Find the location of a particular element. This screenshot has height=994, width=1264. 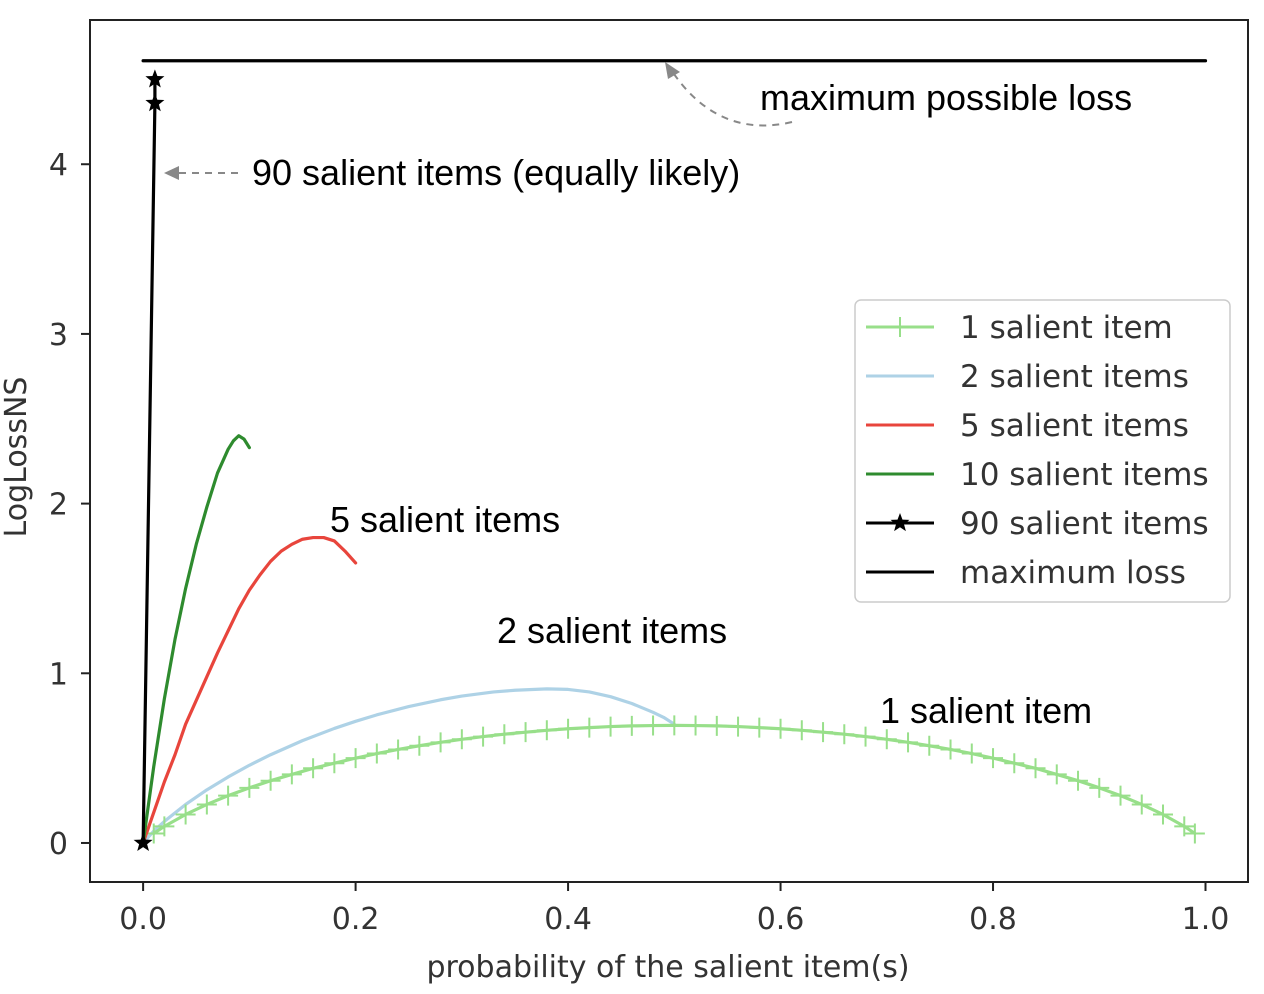

x-tick-label: 0.6 is located at coordinates (781, 919).